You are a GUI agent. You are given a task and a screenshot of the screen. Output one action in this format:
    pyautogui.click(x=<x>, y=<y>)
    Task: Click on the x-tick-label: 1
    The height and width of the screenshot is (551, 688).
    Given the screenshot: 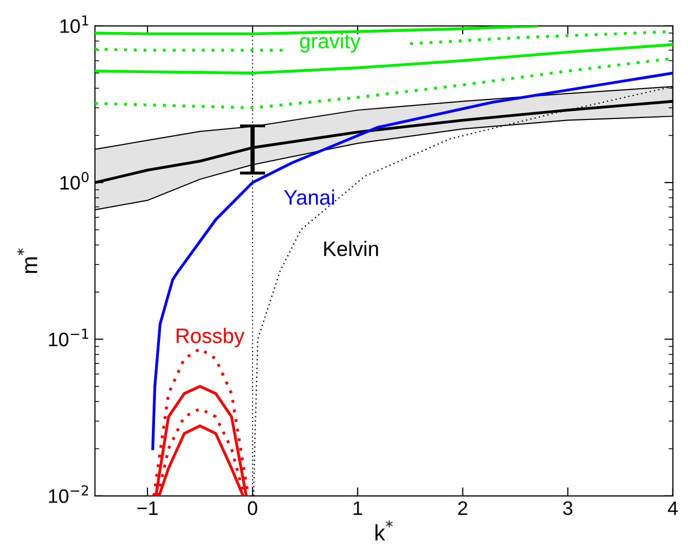 What is the action you would take?
    pyautogui.click(x=358, y=508)
    